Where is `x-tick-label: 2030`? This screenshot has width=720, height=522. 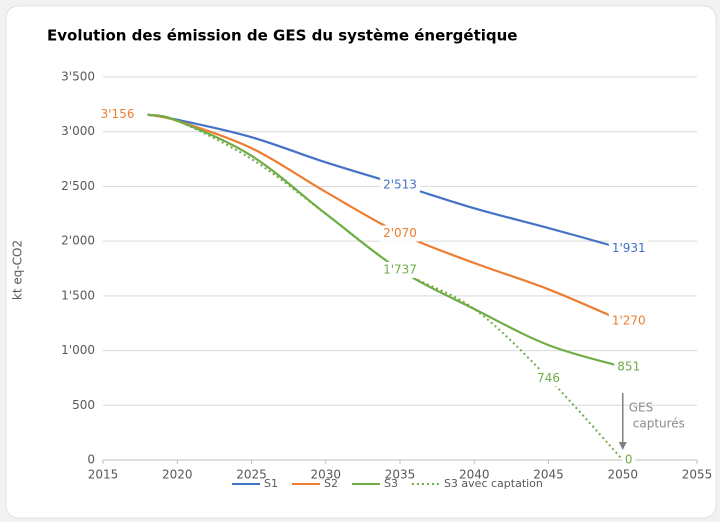 x-tick-label: 2030 is located at coordinates (325, 475).